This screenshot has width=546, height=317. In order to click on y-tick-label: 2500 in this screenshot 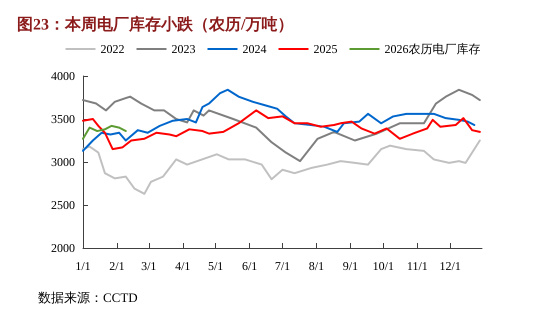, I will do `click(63, 205)`.